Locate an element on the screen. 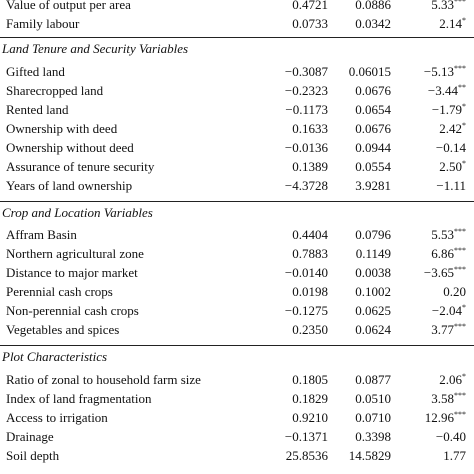  z-value-cell: 2.06* is located at coordinates (452, 379).